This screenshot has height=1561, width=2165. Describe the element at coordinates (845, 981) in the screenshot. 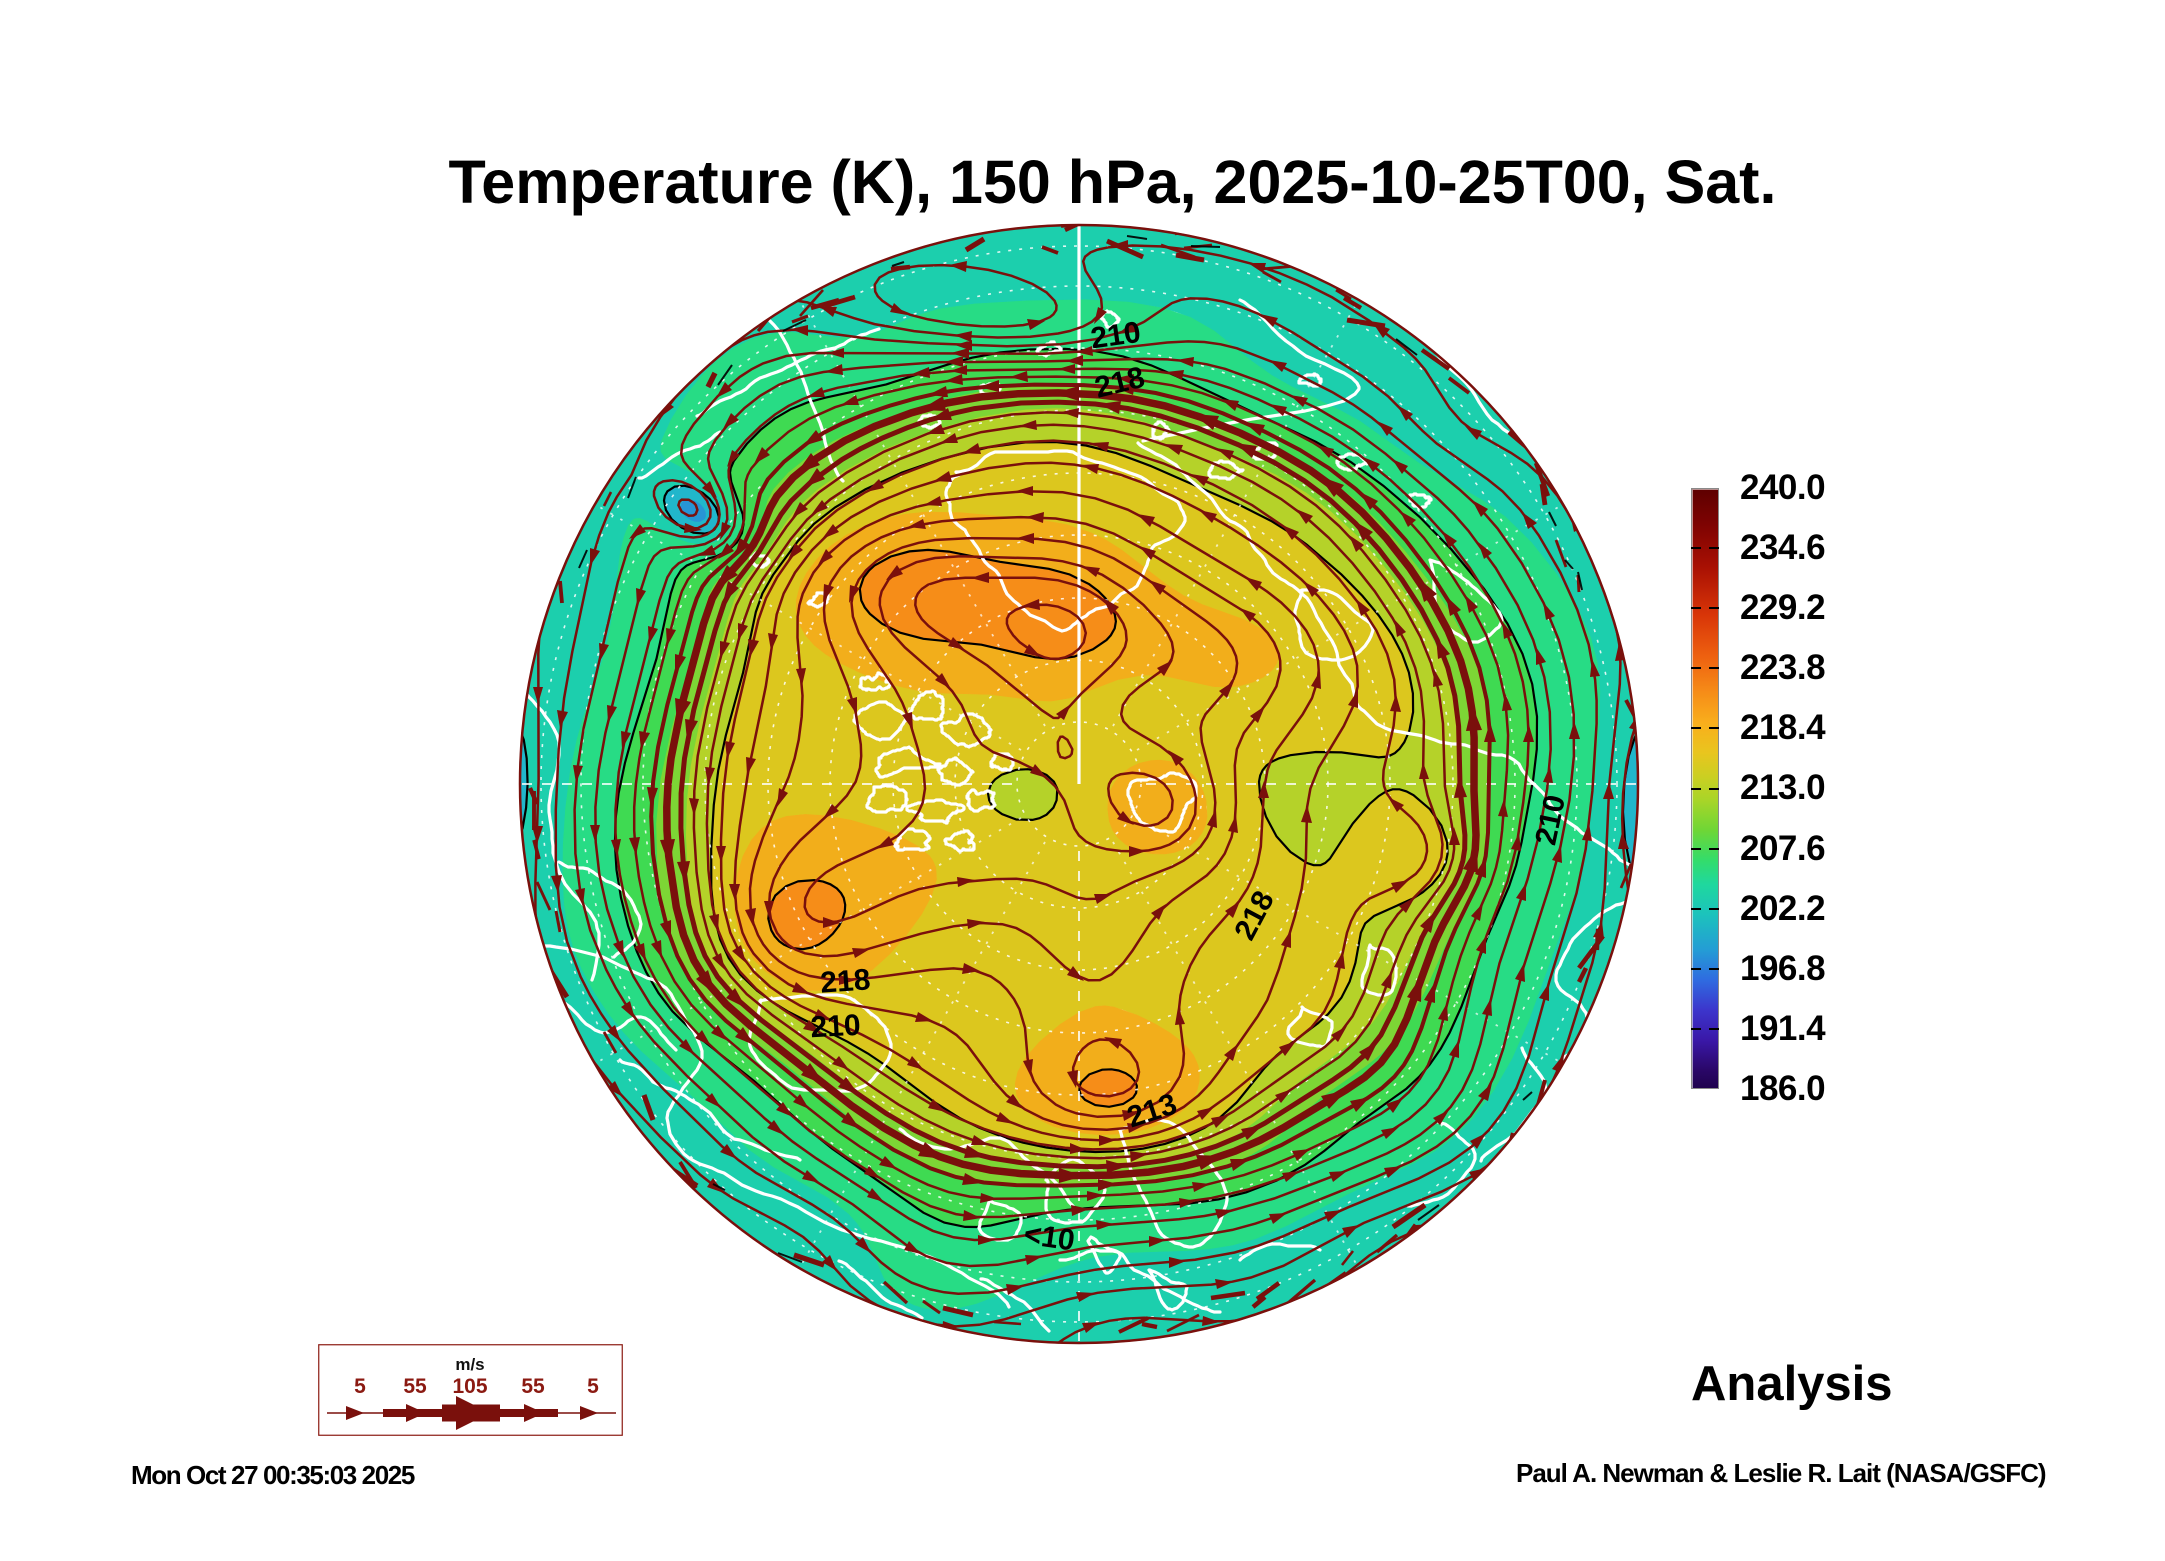

I see `svg-text: 218` at that location.